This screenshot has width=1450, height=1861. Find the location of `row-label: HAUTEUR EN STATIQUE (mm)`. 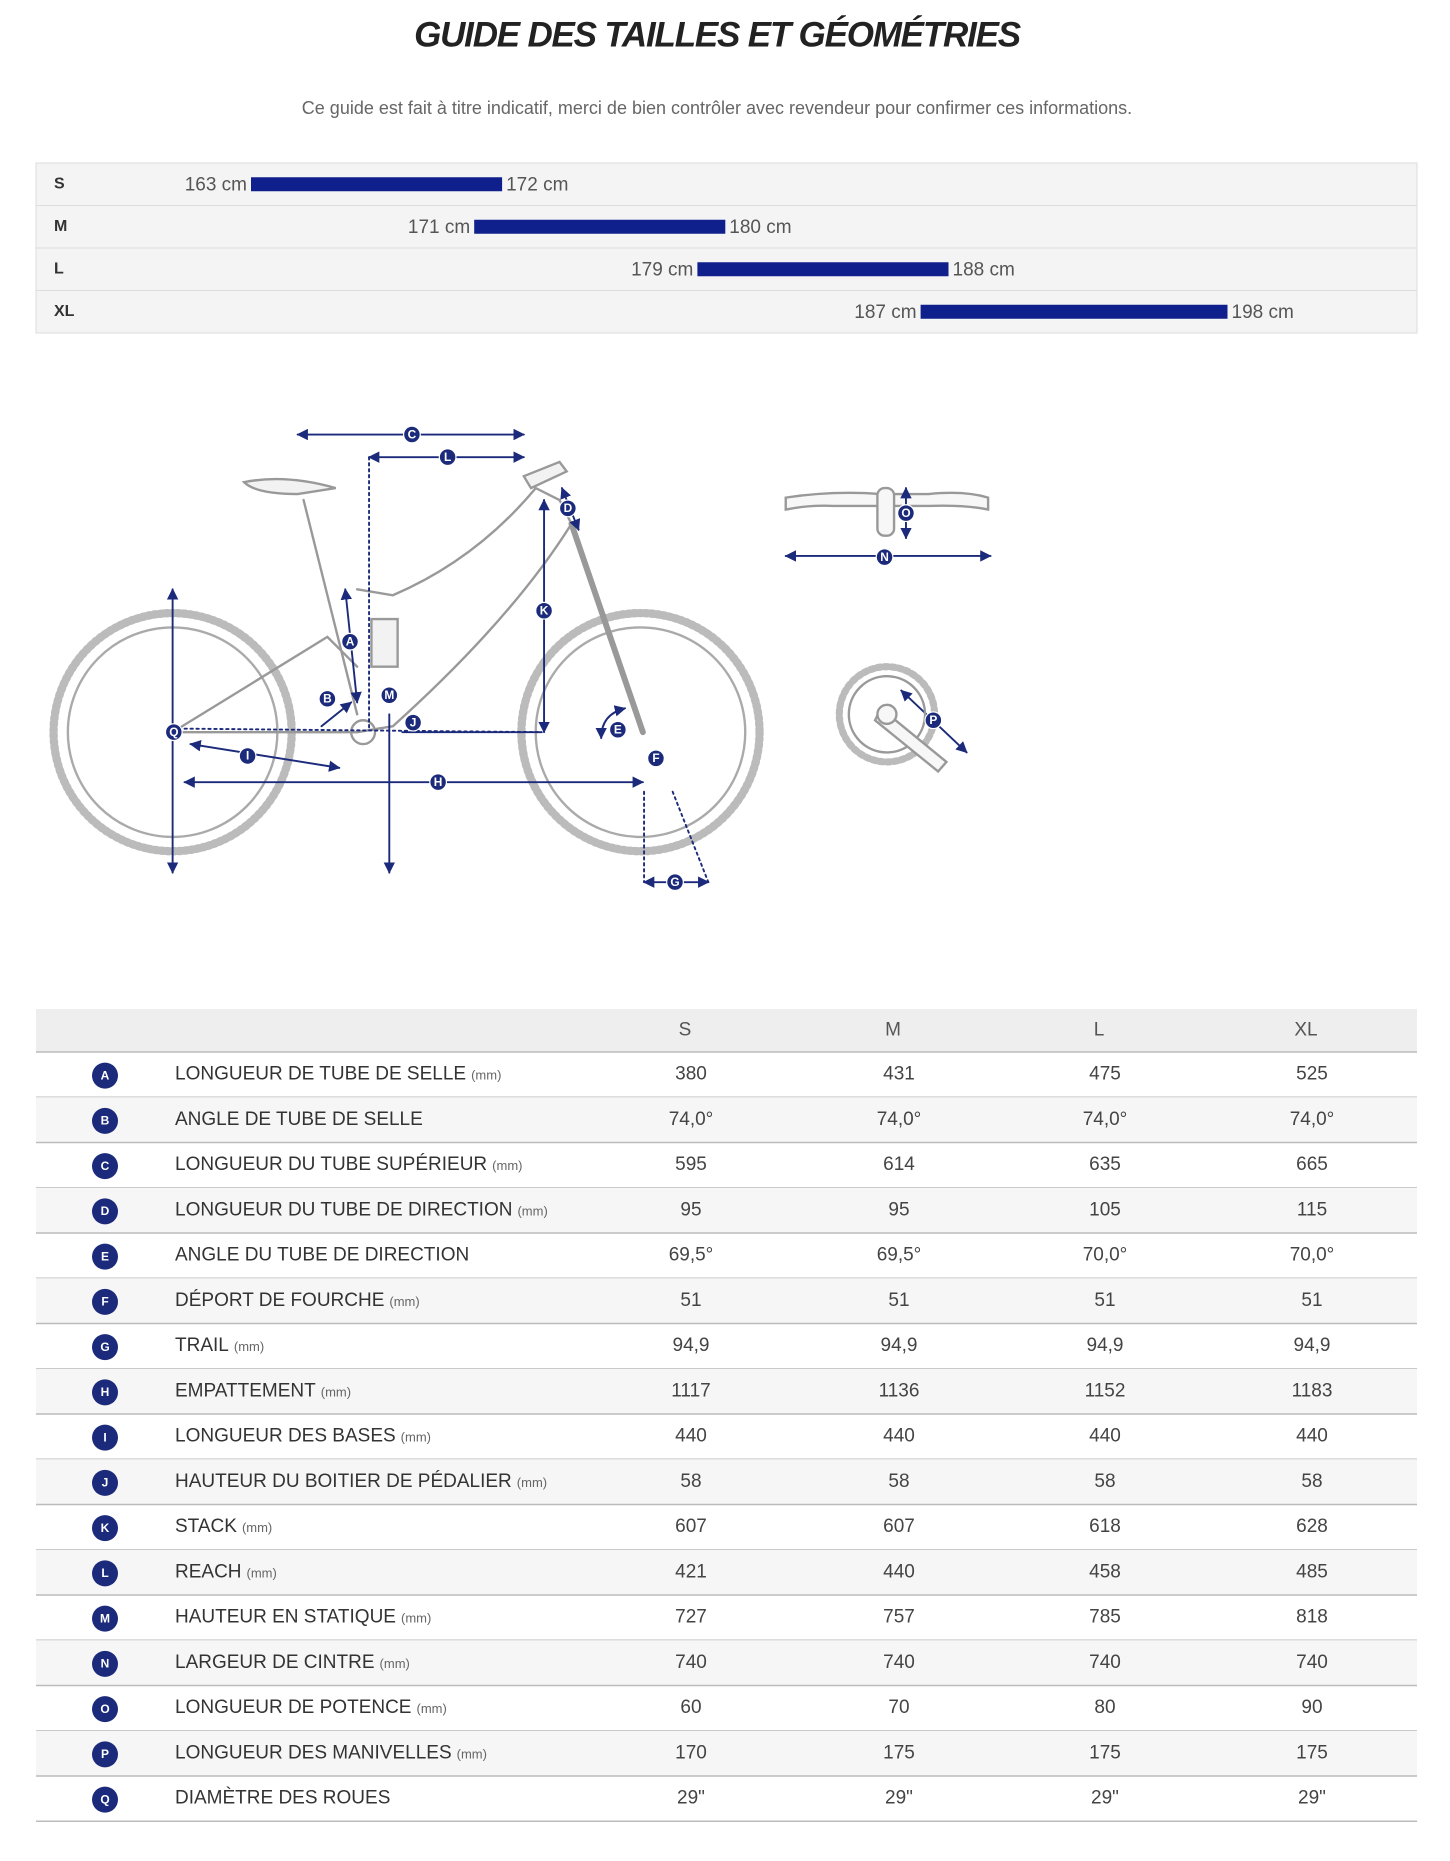

row-label: HAUTEUR EN STATIQUE (mm) is located at coordinates (303, 1617).